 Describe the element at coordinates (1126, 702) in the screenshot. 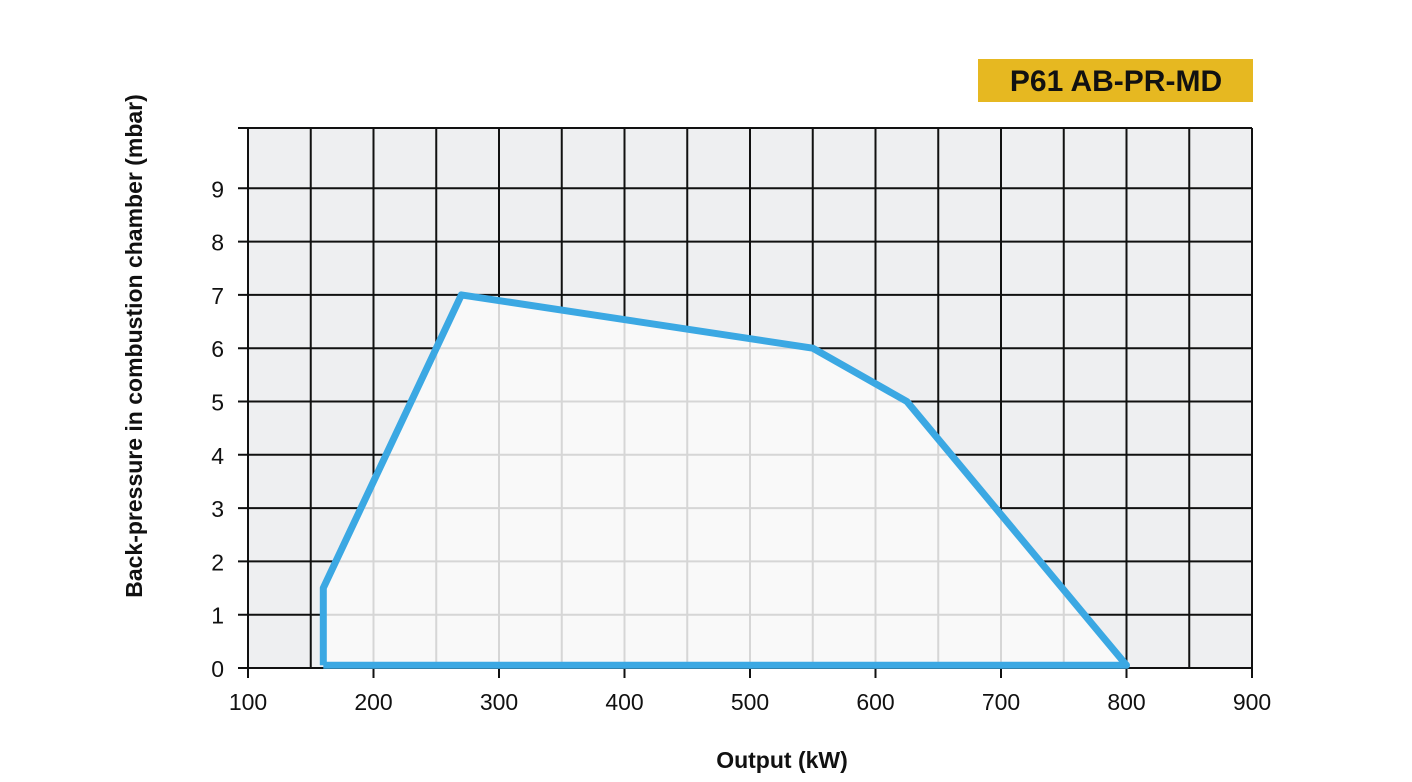

I see `x-tick-label: 800` at that location.